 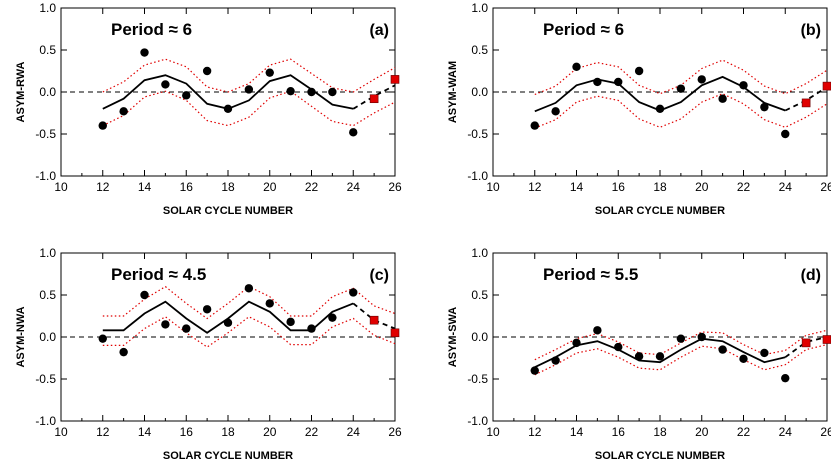 I want to click on x-tick-label: 22, so click(x=744, y=187).